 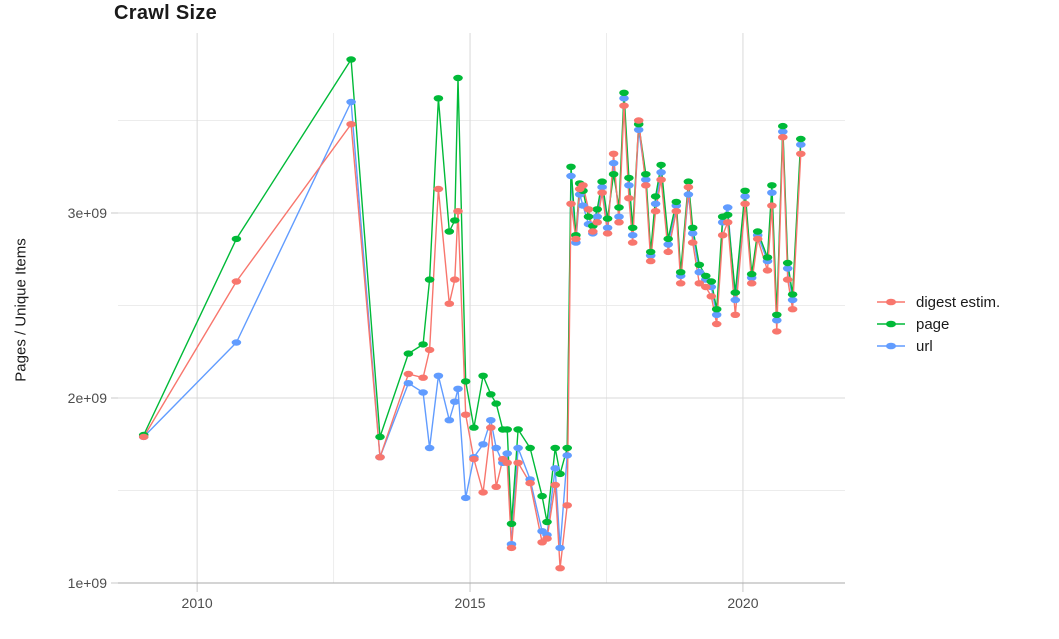 What do you see at coordinates (933, 324) in the screenshot?
I see `legend-label-page: page` at bounding box center [933, 324].